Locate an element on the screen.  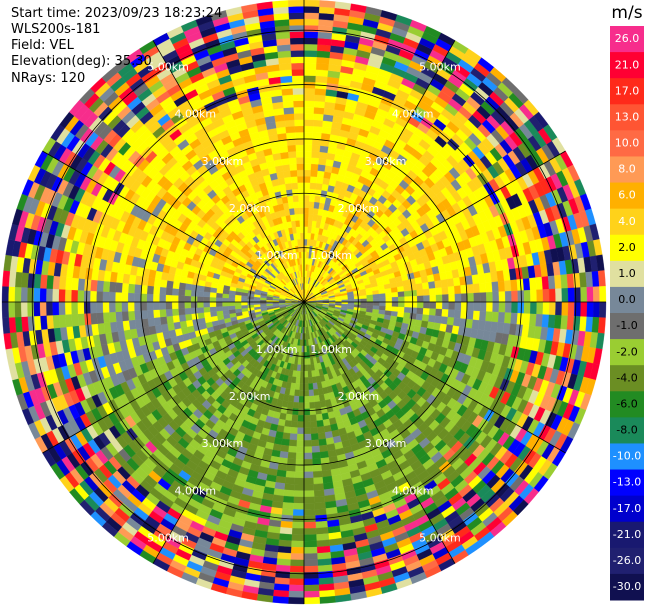
colorbar-label: 13.0 is located at coordinates (627, 116).